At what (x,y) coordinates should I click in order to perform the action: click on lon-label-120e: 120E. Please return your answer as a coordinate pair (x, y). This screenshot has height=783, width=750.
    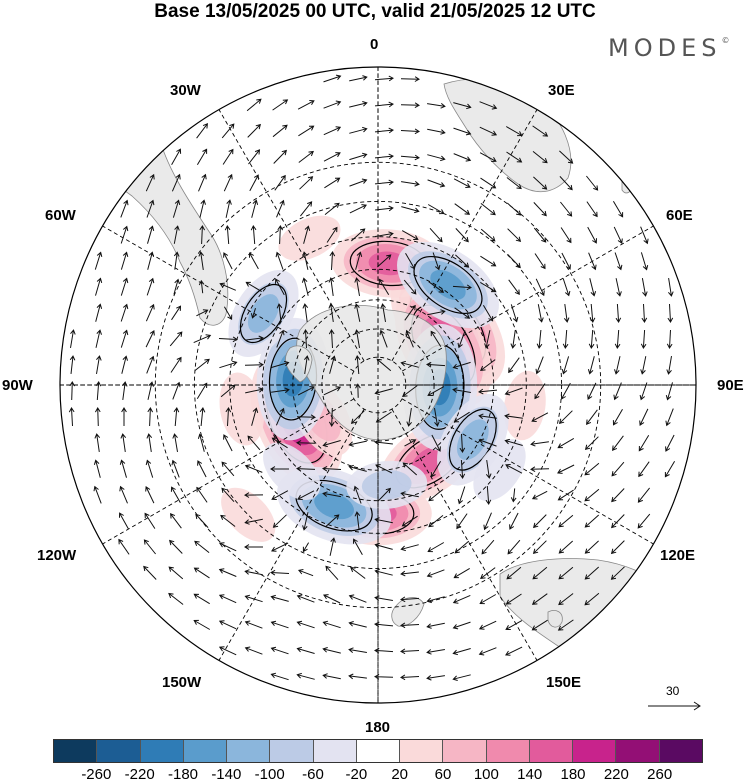
    Looking at the image, I should click on (678, 555).